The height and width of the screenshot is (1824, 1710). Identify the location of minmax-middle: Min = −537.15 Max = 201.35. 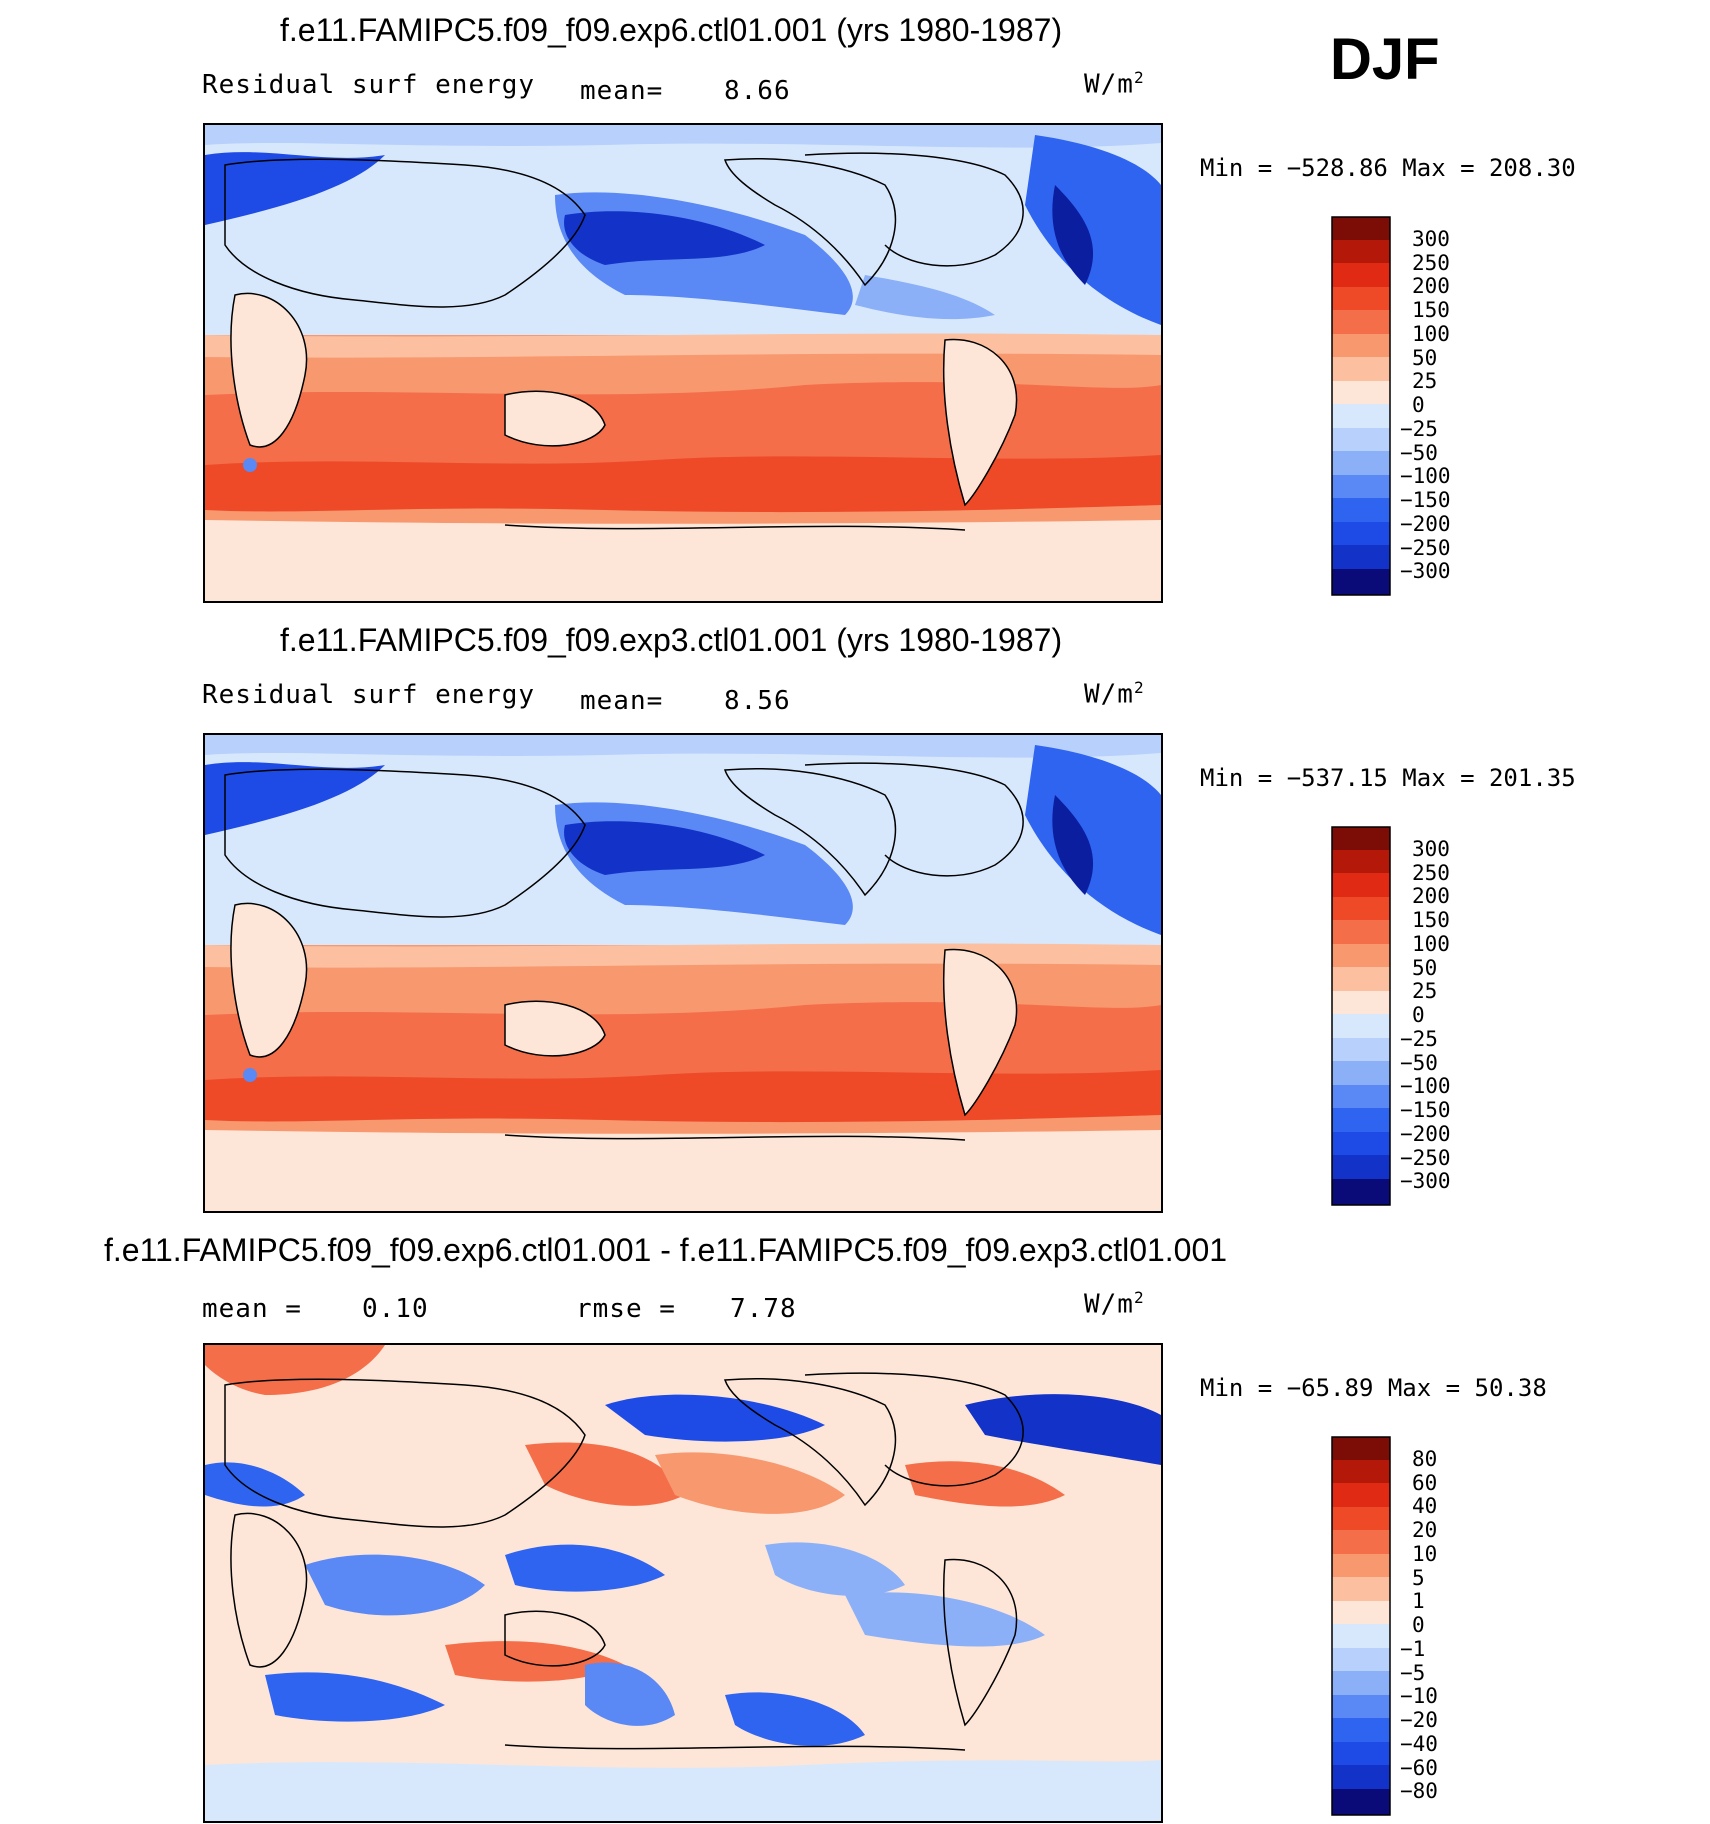
(1388, 778).